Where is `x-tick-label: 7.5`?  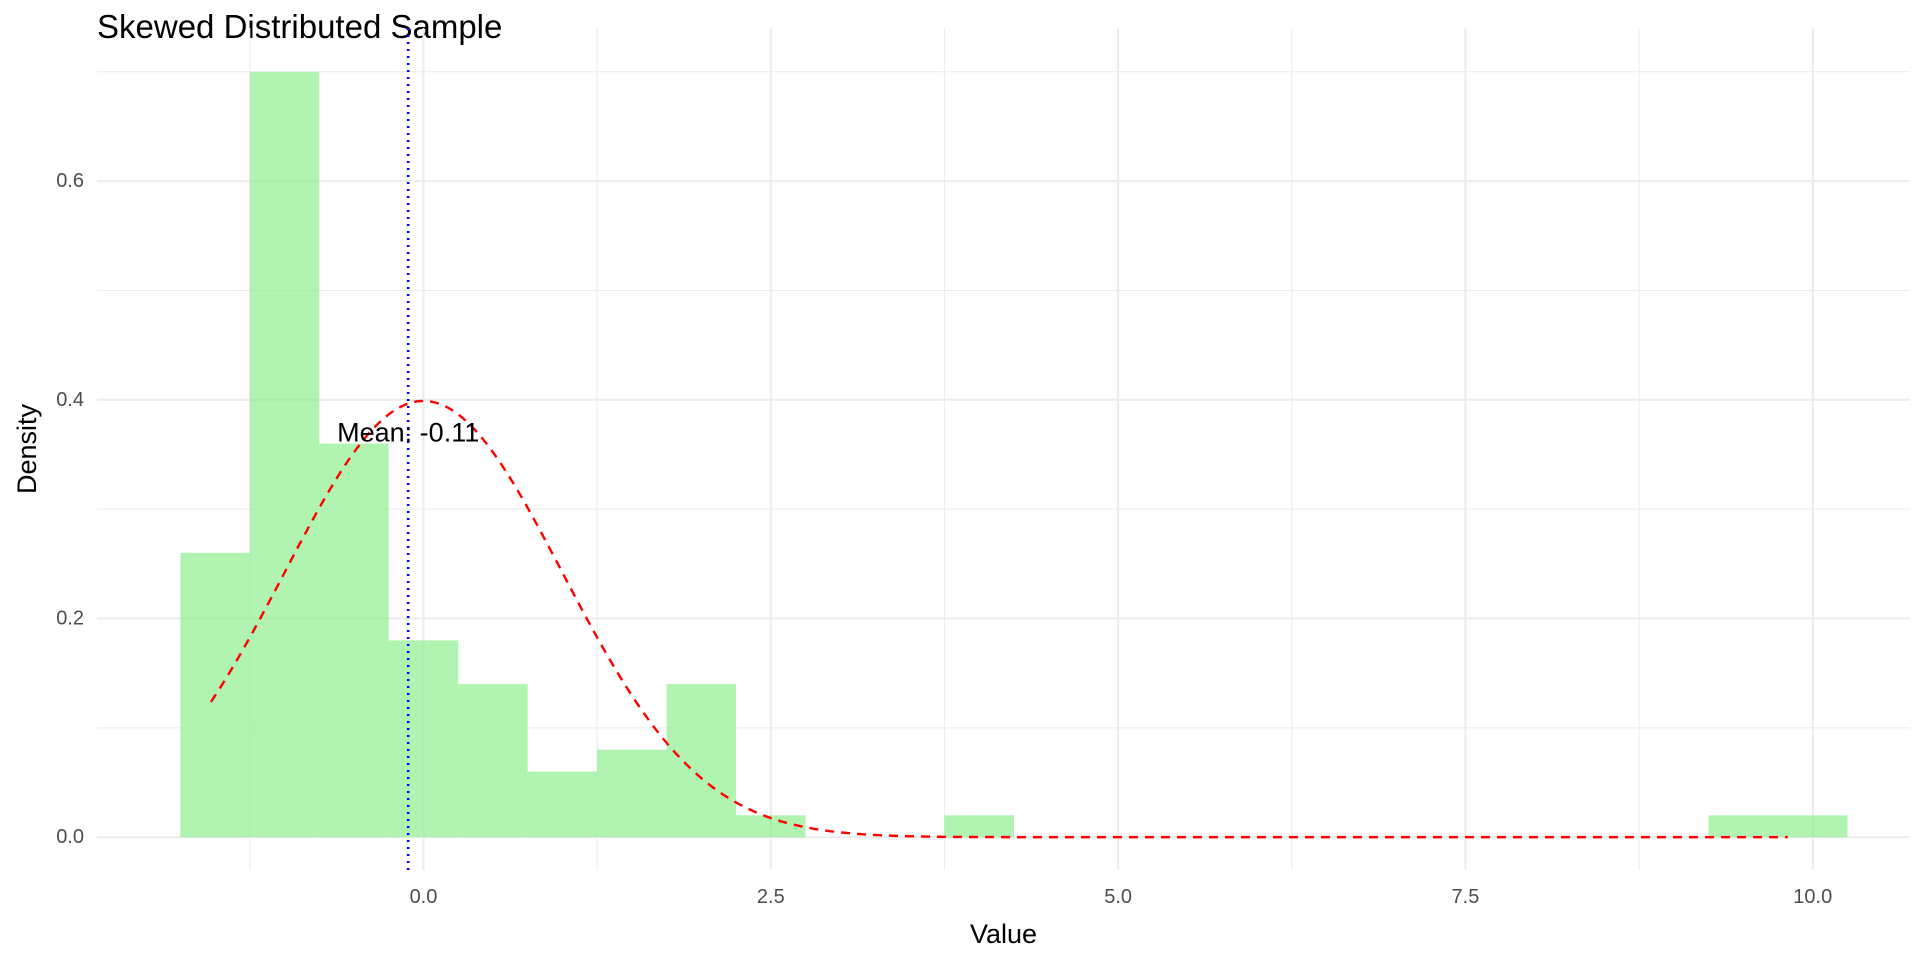
x-tick-label: 7.5 is located at coordinates (1466, 897).